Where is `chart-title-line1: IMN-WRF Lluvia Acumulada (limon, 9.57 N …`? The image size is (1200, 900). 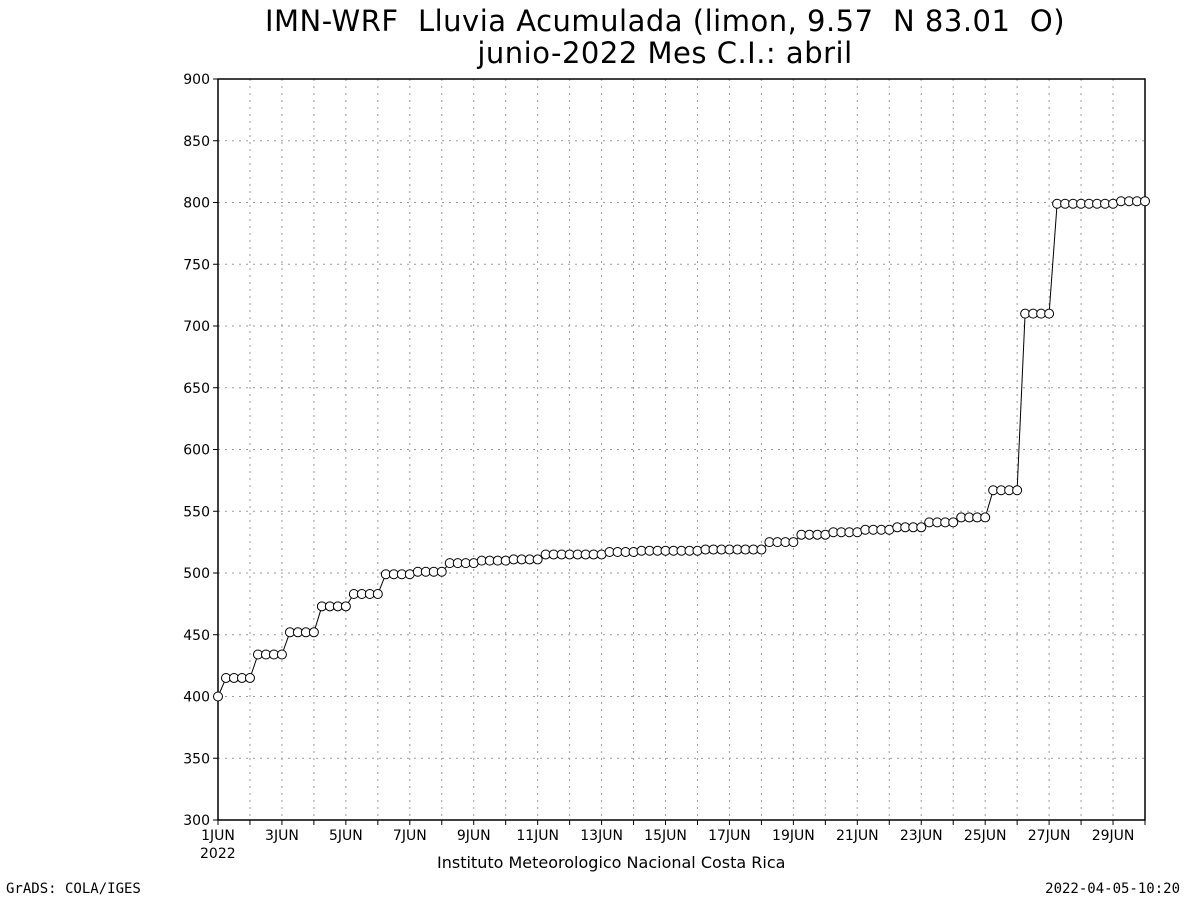 chart-title-line1: IMN-WRF Lluvia Acumulada (limon, 9.57 N … is located at coordinates (665, 21).